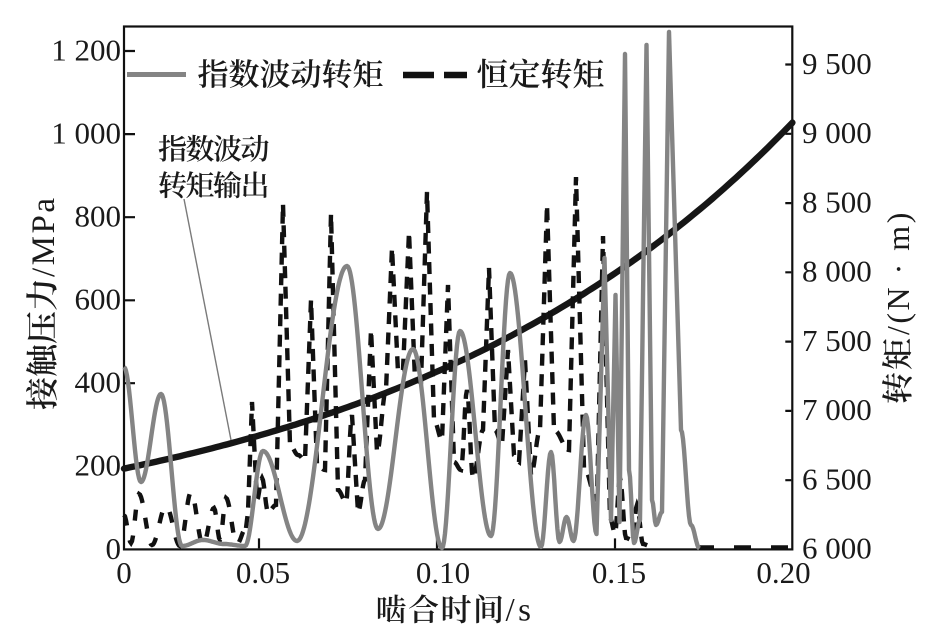 This screenshot has width=927, height=638. What do you see at coordinates (837, 409) in the screenshot?
I see `svg-text: 7 000` at bounding box center [837, 409].